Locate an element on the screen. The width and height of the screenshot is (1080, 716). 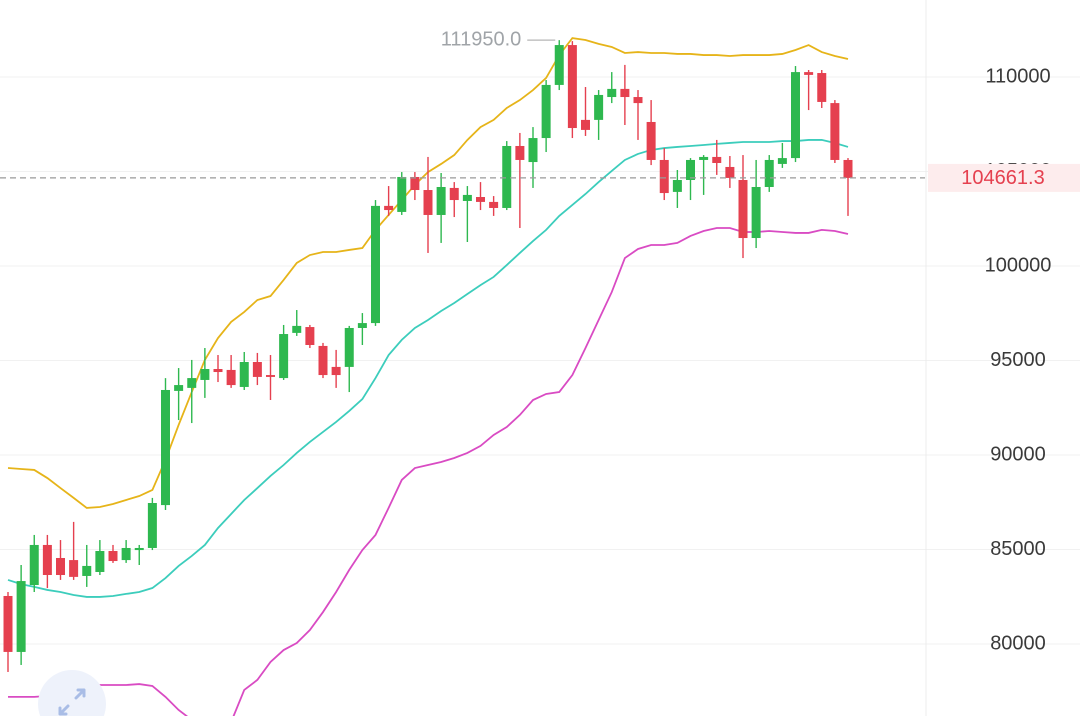
last-price-box is located at coordinates (1004, 177).